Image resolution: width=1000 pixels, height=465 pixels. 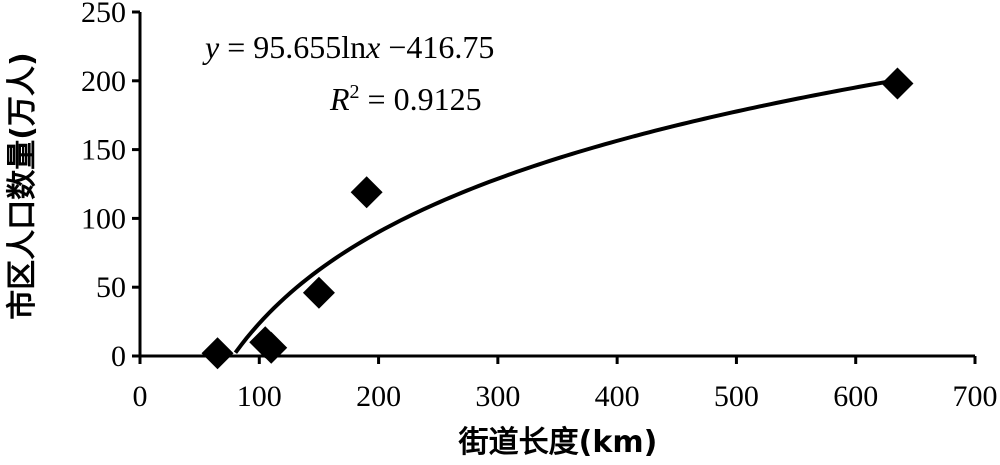 I want to click on x-tick-label: 600, so click(x=855, y=396).